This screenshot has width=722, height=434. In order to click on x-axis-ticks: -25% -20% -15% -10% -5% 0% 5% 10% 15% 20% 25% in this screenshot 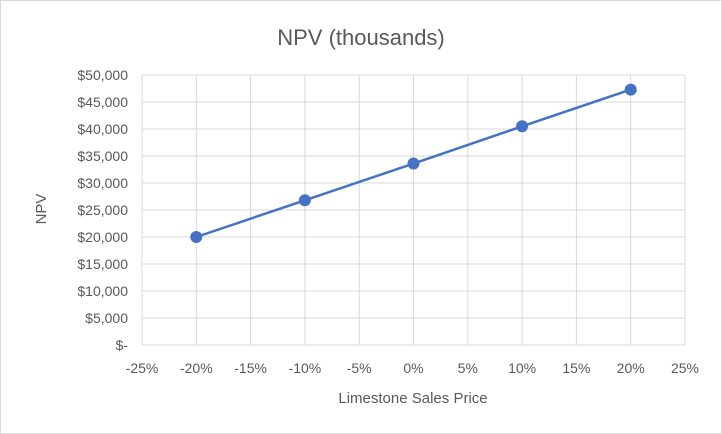, I will do `click(412, 368)`.